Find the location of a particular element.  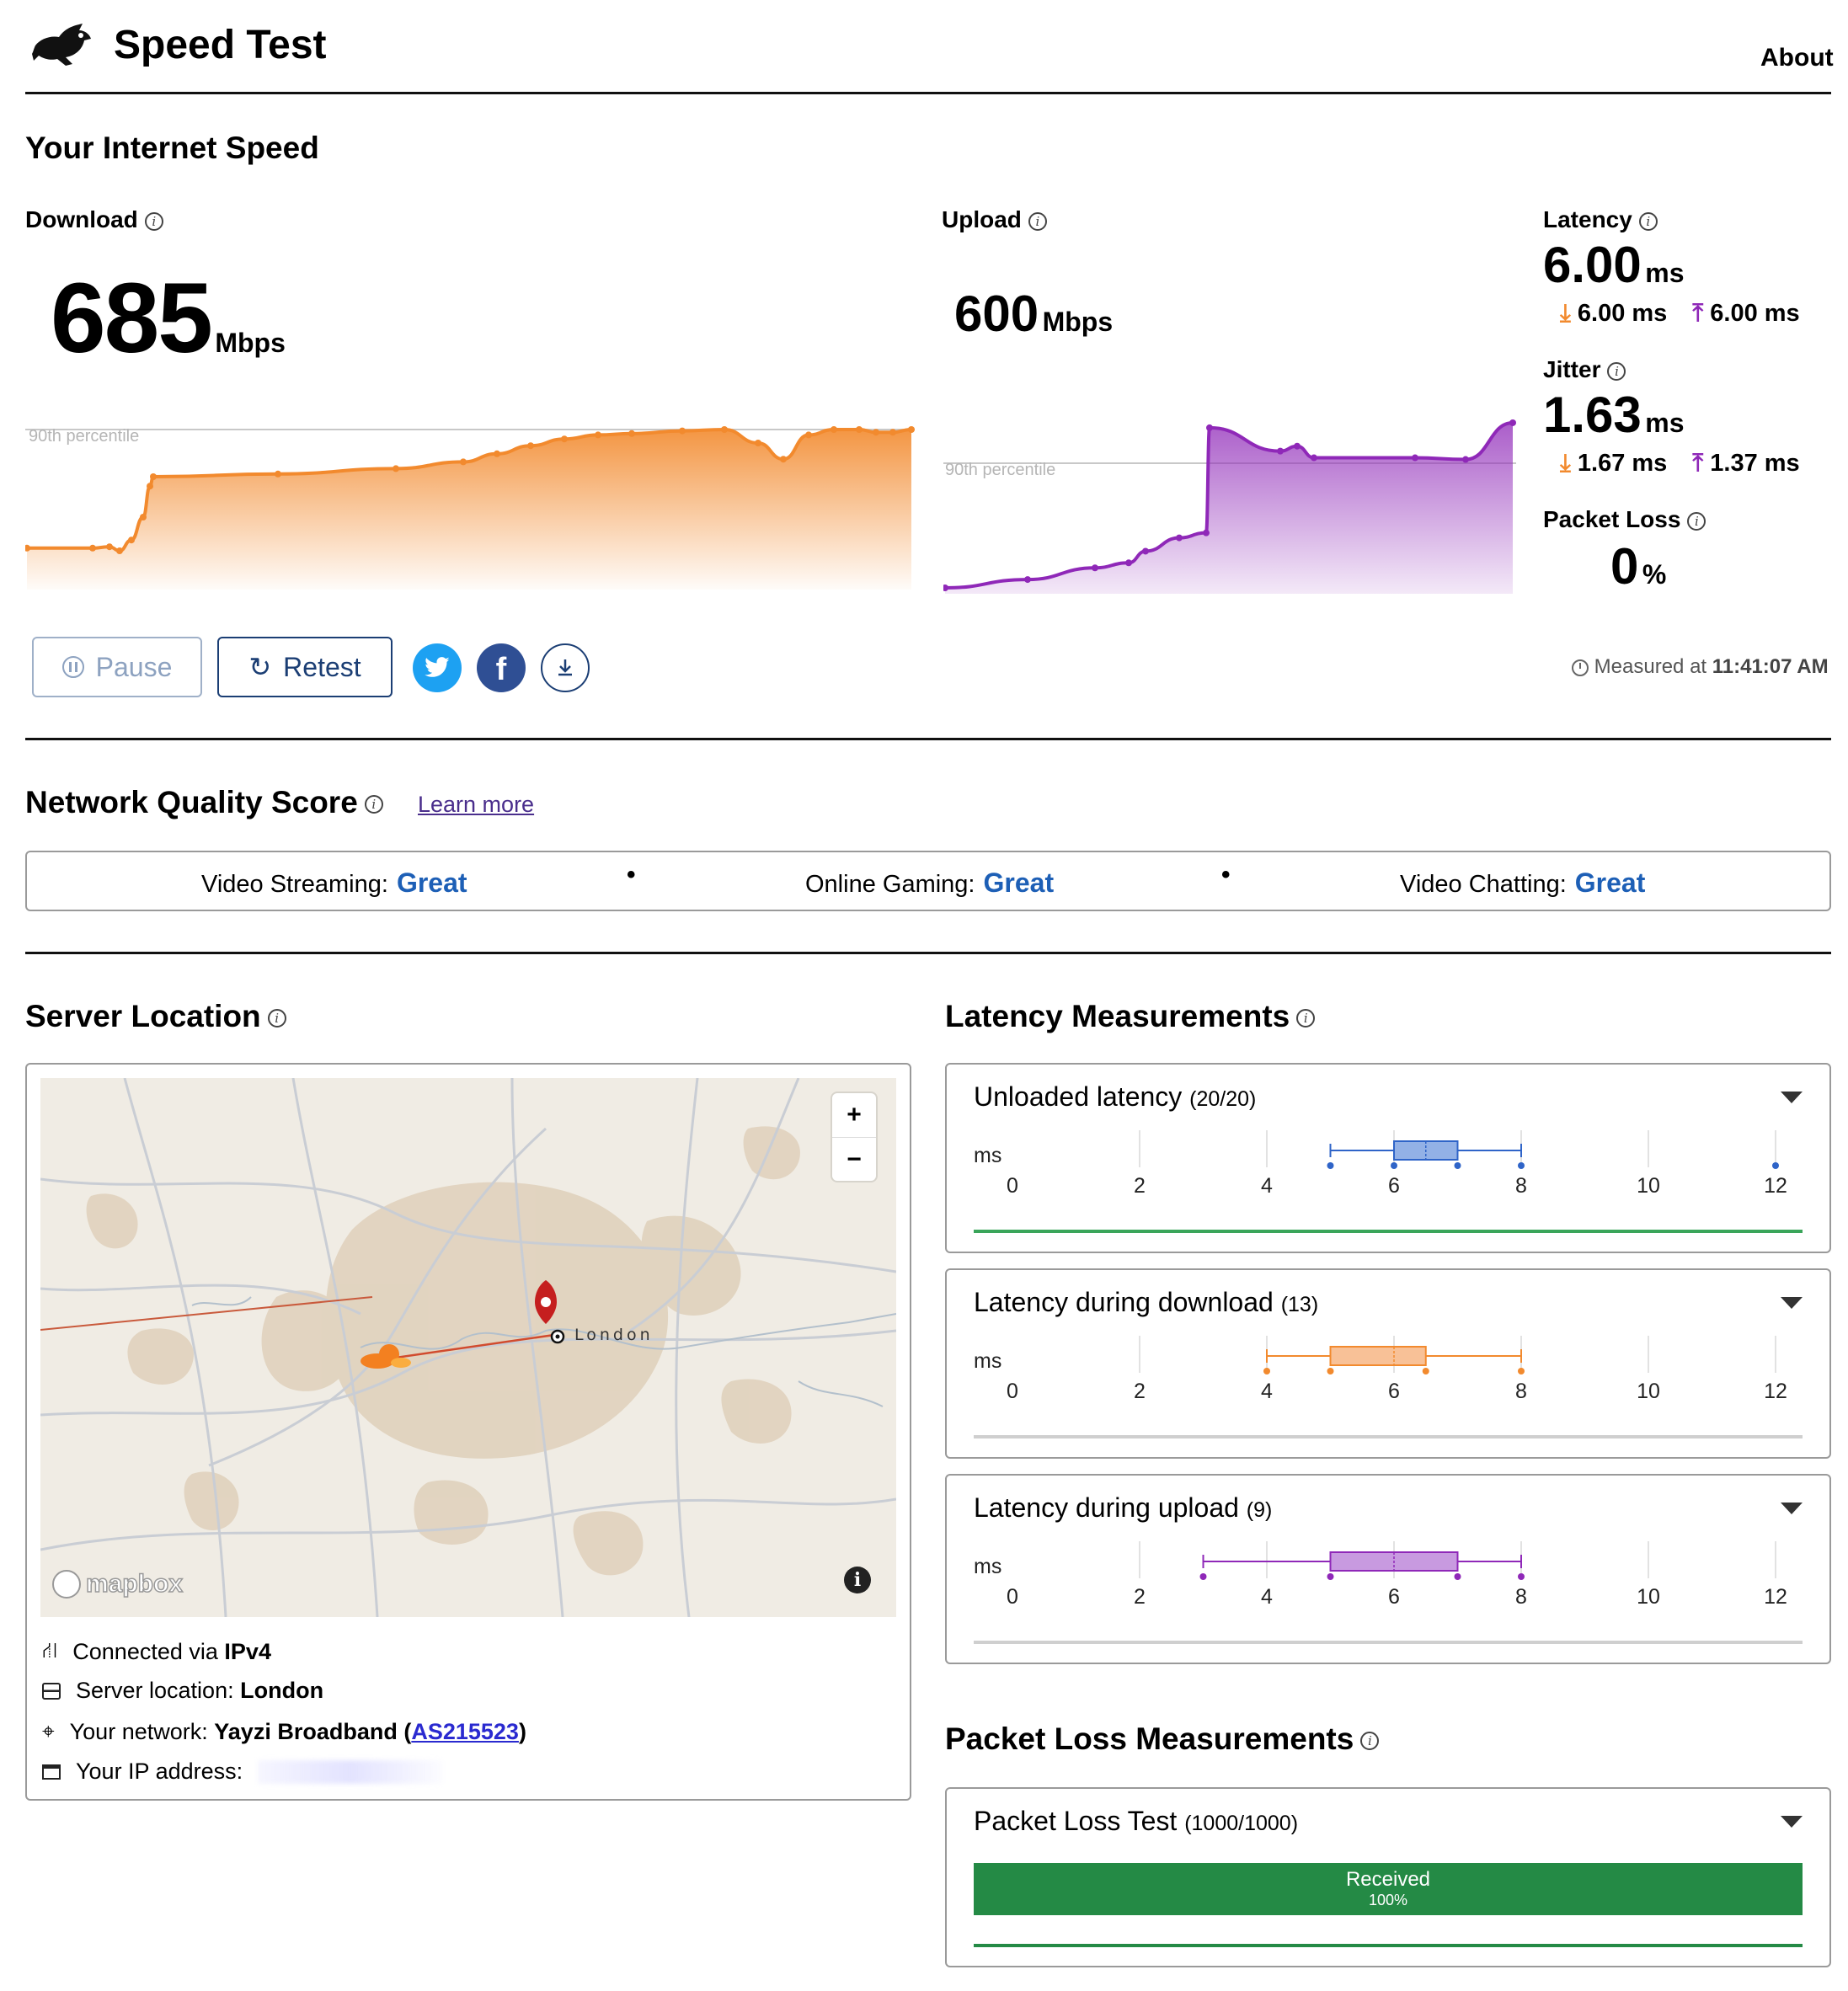

latency-box-plot: ms 0 2 4 6 8 10 12 is located at coordinates (1388, 1592).